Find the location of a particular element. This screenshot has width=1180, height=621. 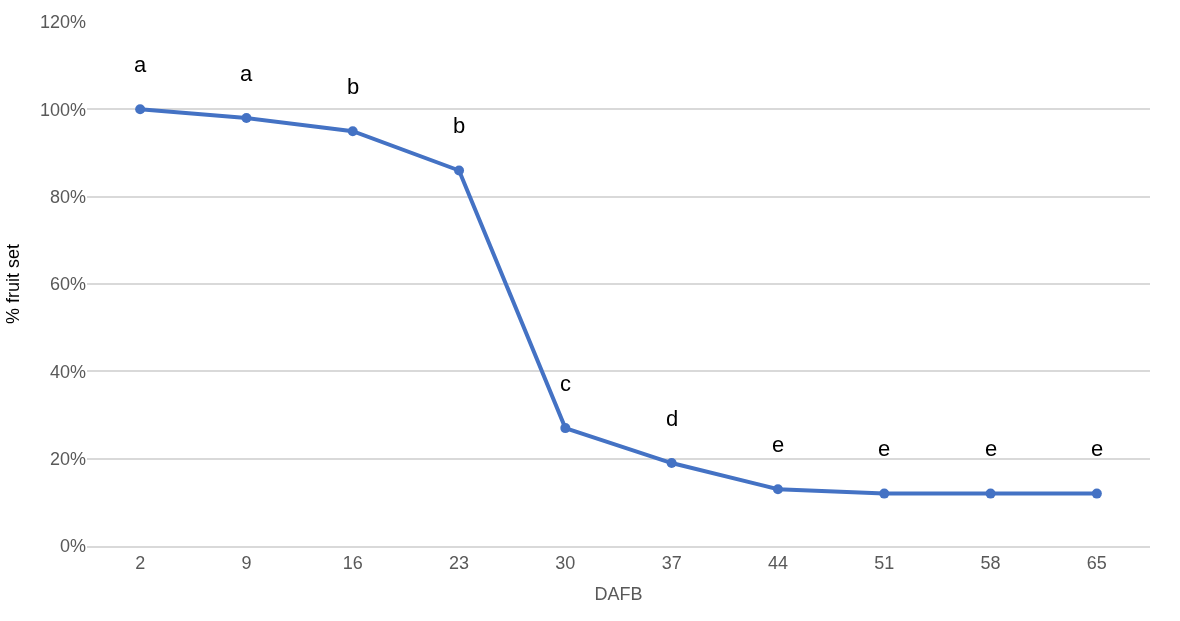

x-tick-label: 58 is located at coordinates (990, 563).